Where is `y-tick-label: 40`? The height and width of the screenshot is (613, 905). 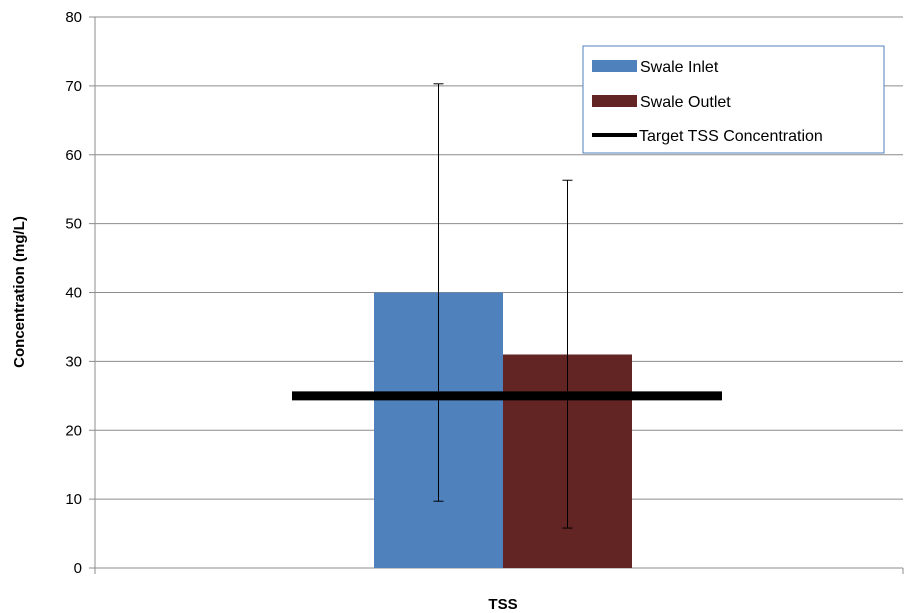
y-tick-label: 40 is located at coordinates (73, 293).